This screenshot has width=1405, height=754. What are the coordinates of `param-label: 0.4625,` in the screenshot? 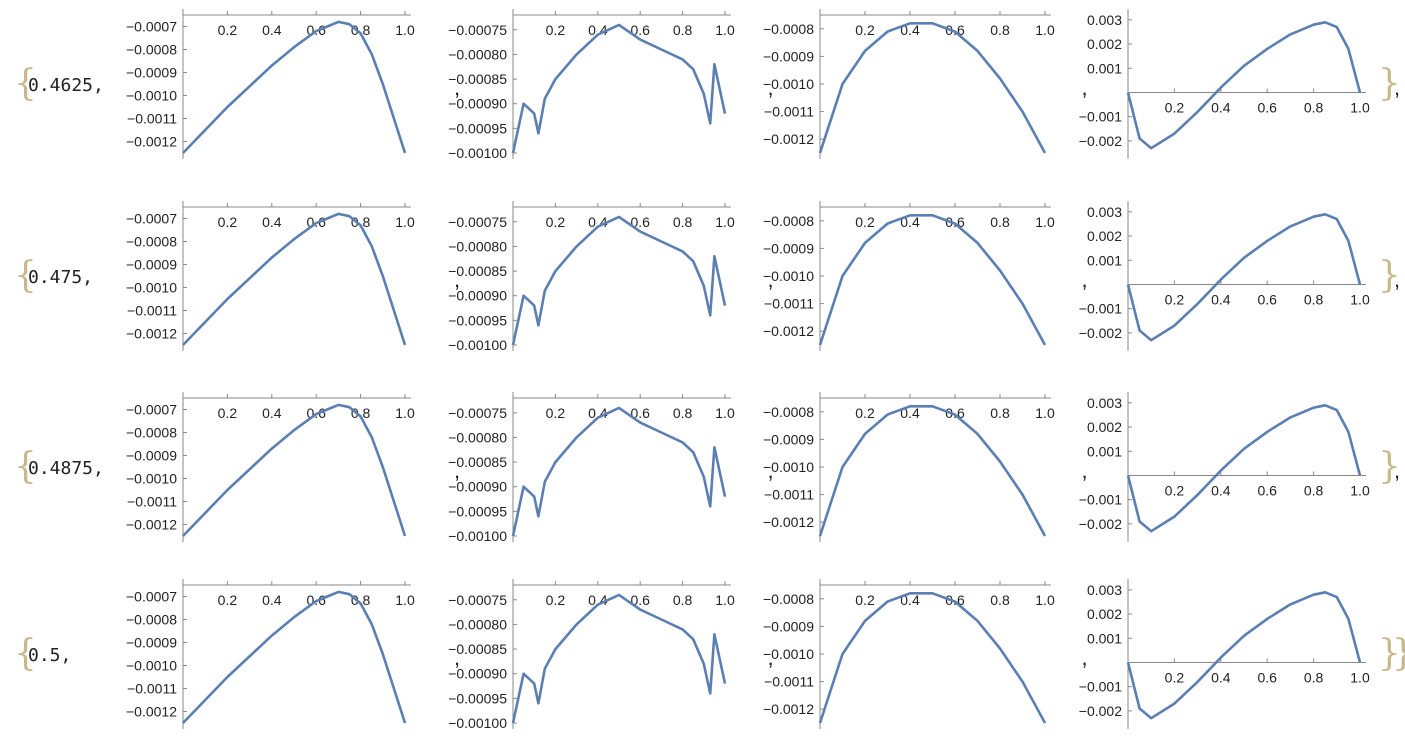 It's located at (66, 85).